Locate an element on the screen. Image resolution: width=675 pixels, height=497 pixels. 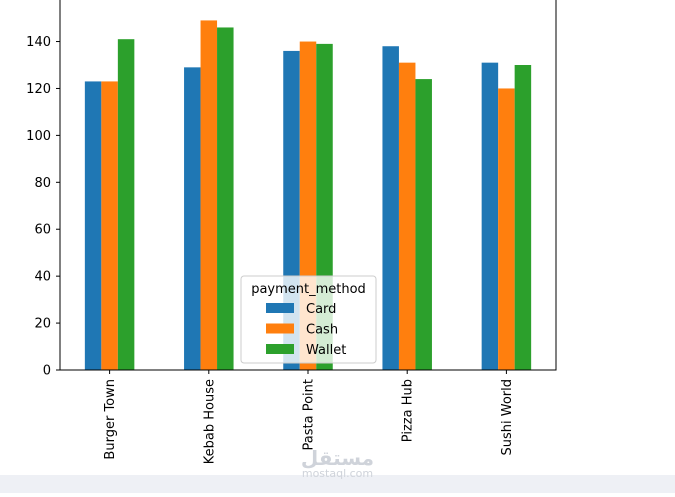
bar-wallet-kebab-house is located at coordinates (225, 198).